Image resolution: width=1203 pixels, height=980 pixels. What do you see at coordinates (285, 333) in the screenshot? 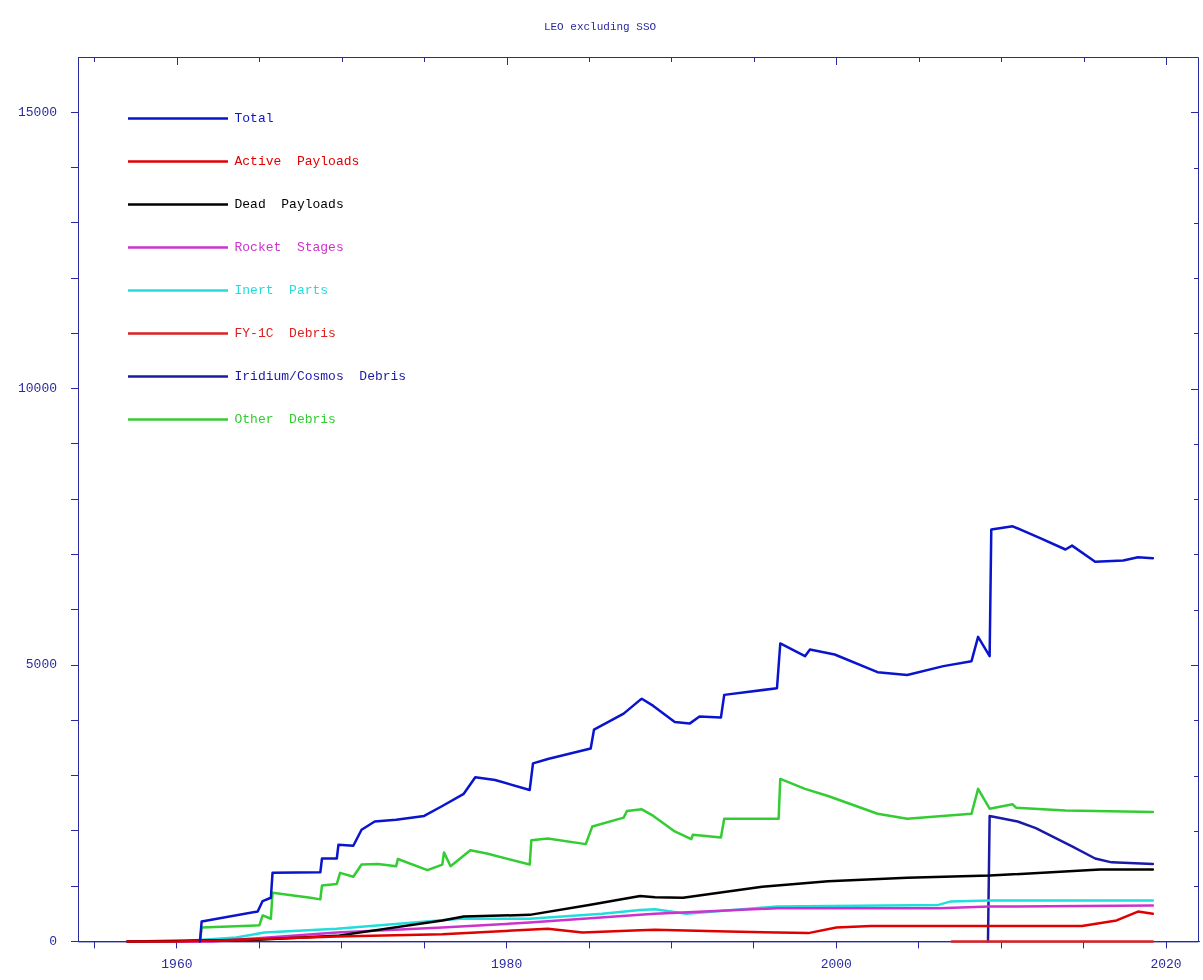
I see `text: FY-1C Debris` at bounding box center [285, 333].